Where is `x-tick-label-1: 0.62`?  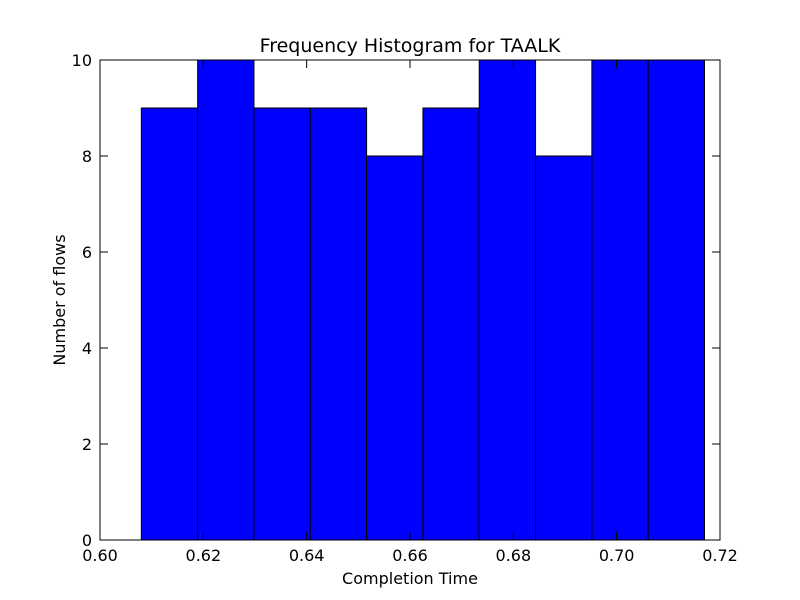 x-tick-label-1: 0.62 is located at coordinates (204, 555).